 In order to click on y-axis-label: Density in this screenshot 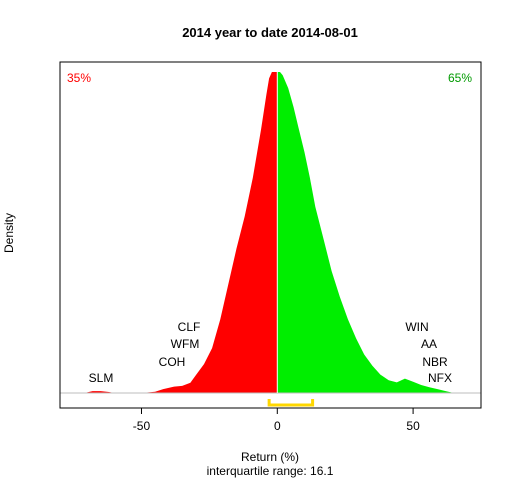, I will do `click(9, 233)`.